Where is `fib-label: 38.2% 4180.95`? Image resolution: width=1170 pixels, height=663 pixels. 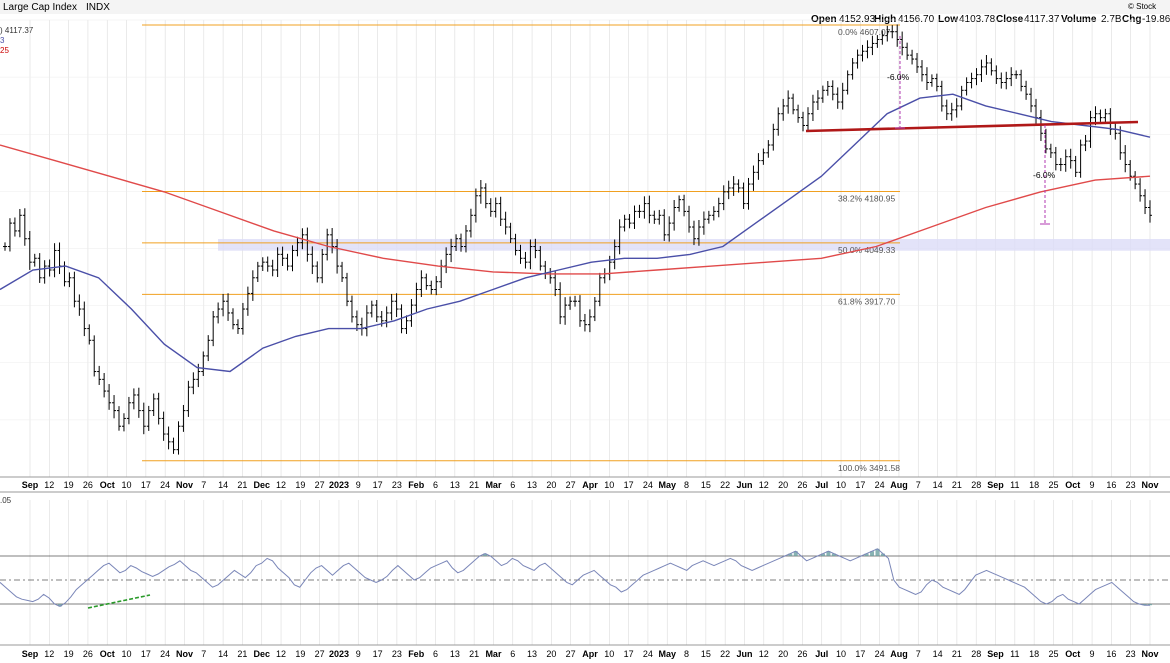 fib-label: 38.2% 4180.95 is located at coordinates (866, 198).